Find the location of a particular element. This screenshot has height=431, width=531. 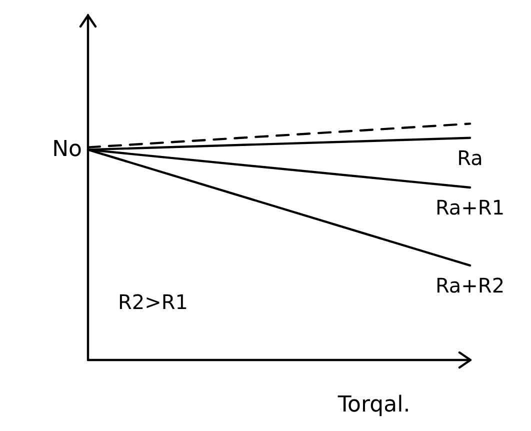

series-label: Ra is located at coordinates (470, 158).